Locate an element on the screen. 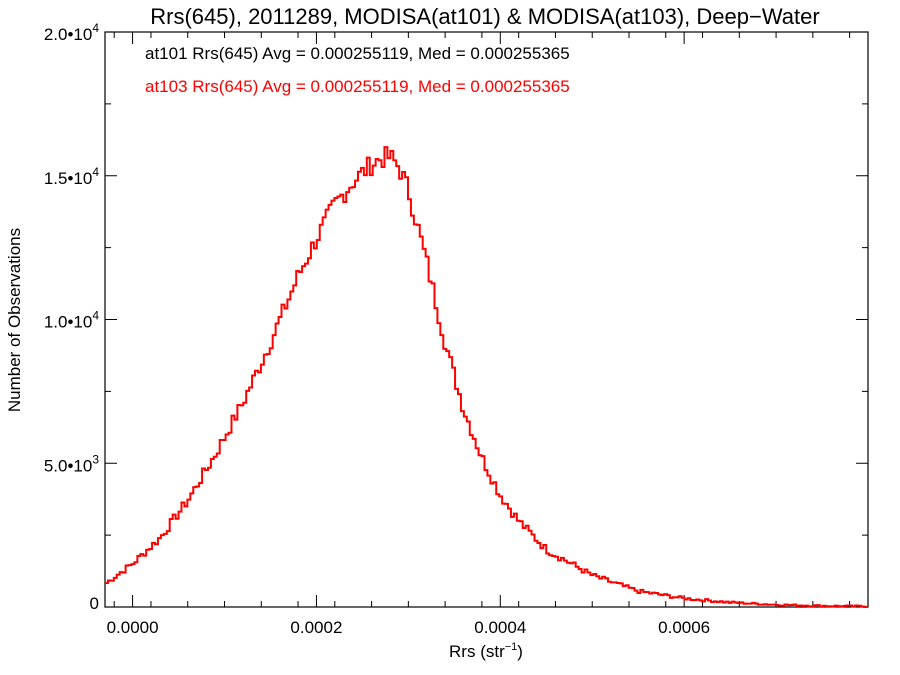 Image resolution: width=900 pixels, height=675 pixels. x-axis-label: Rrs (str−1) is located at coordinates (486, 651).